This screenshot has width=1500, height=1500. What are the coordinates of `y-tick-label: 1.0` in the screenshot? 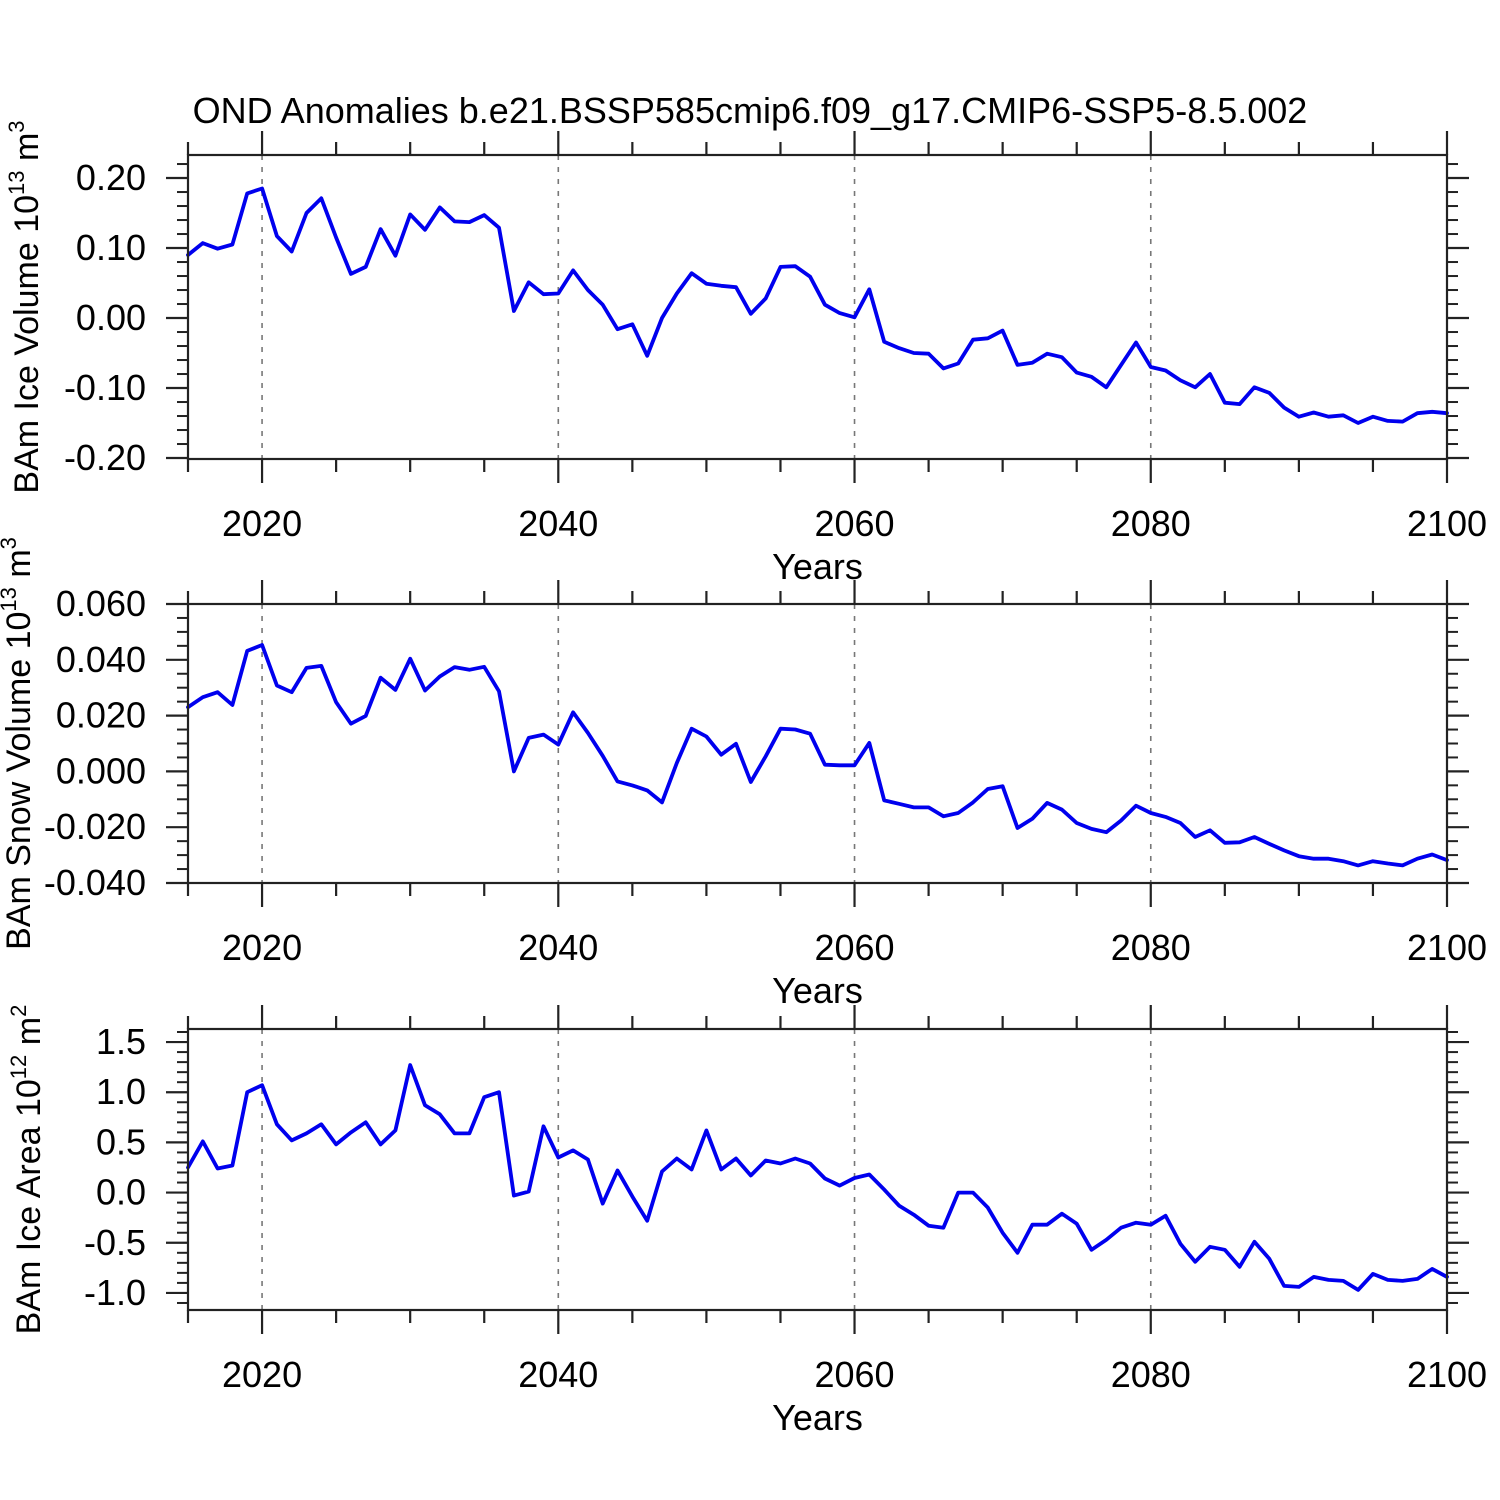 It's located at (121, 1091).